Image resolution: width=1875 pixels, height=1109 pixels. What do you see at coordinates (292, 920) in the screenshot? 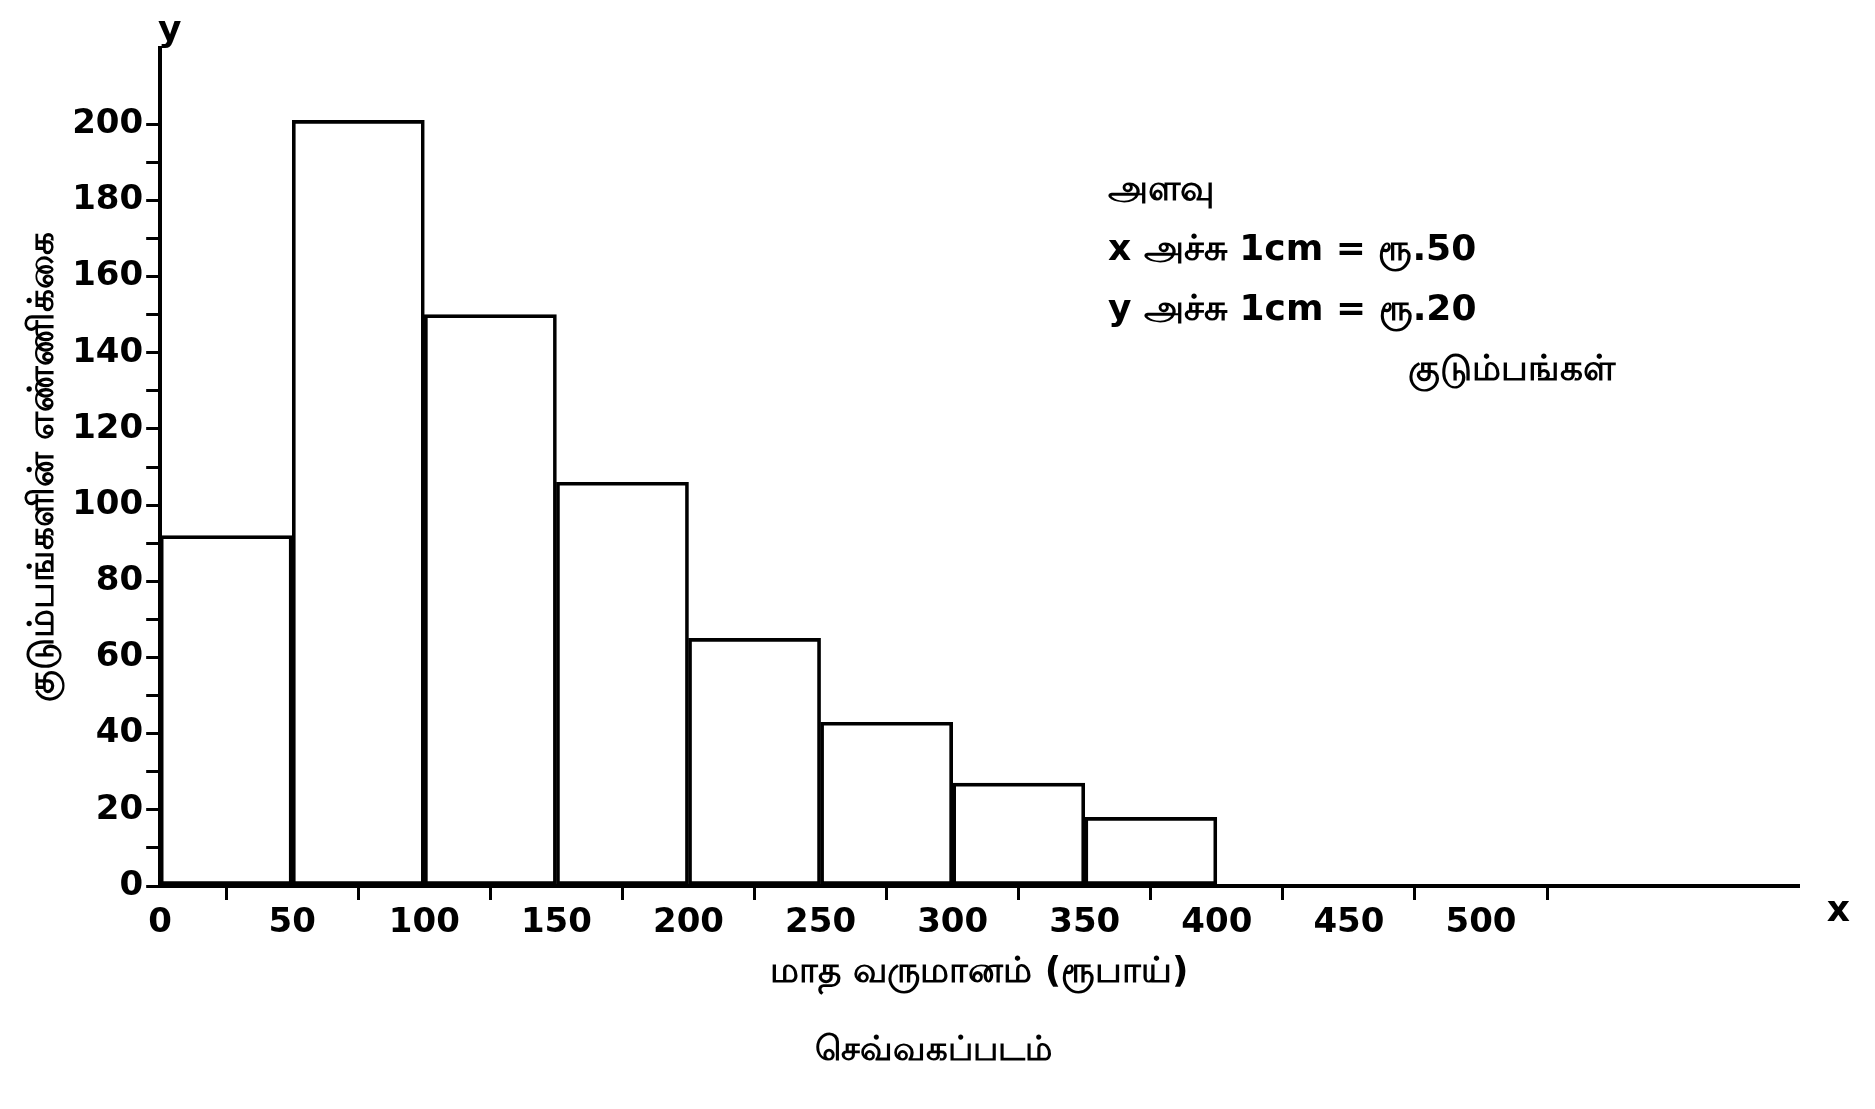
I see `x-tick-label: 50` at bounding box center [292, 920].